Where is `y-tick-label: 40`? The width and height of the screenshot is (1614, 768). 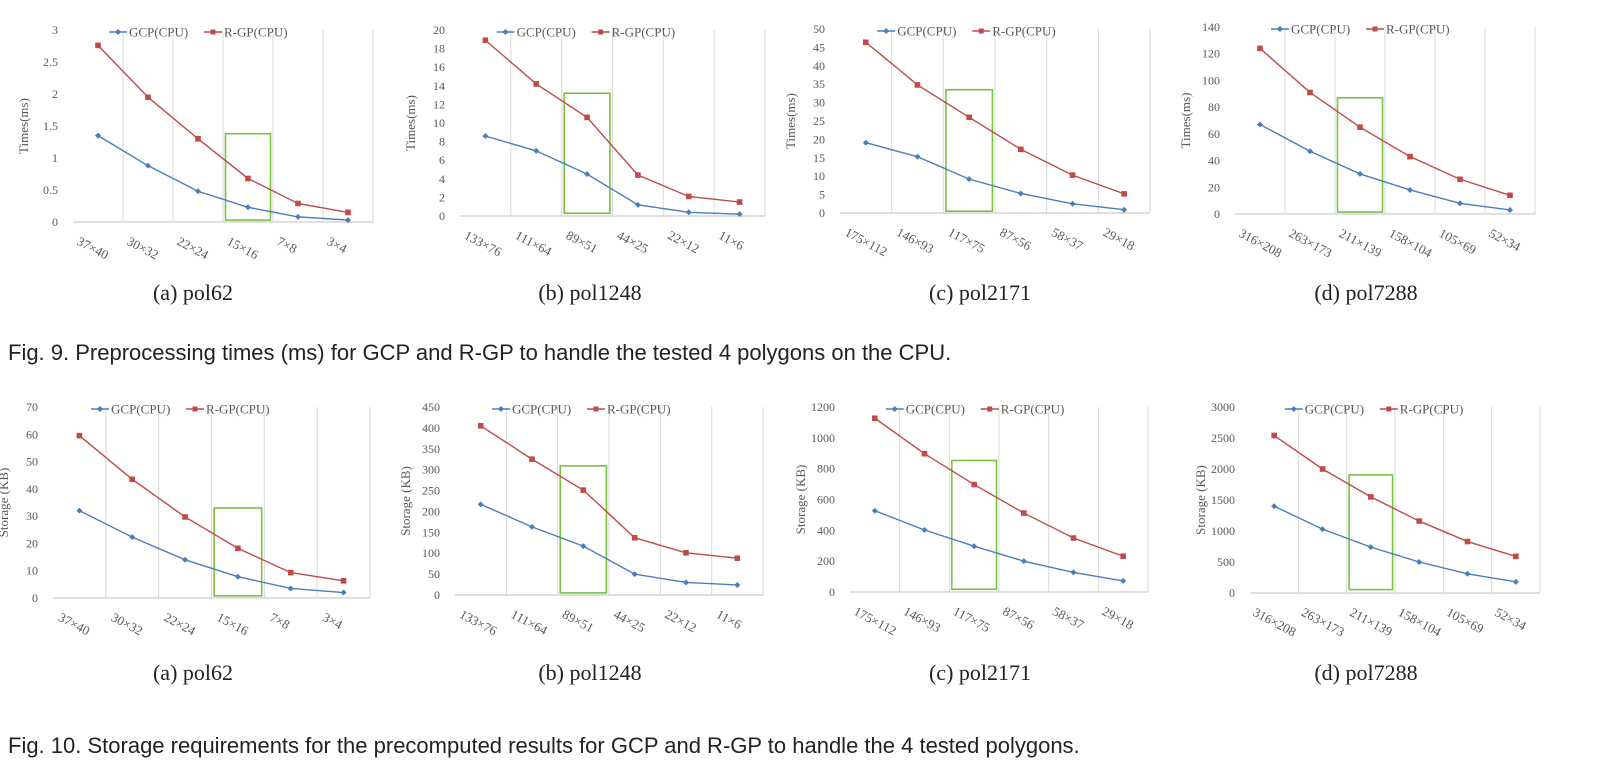
y-tick-label: 40 is located at coordinates (819, 66).